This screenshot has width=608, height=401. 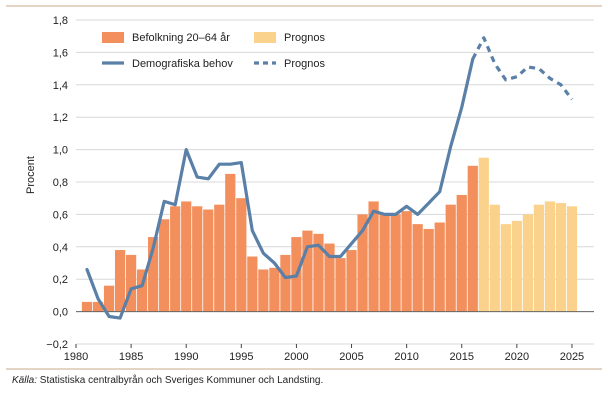 I want to click on y-tick-label: 1,4, so click(x=60, y=86).